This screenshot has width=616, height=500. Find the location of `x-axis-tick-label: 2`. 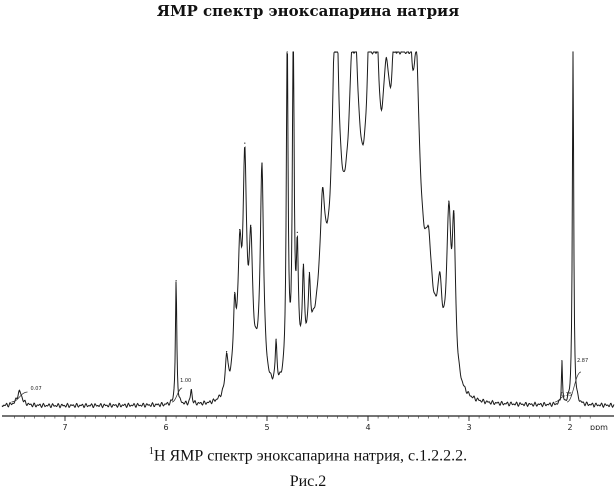

x-axis-tick-label: 2 is located at coordinates (569, 426).